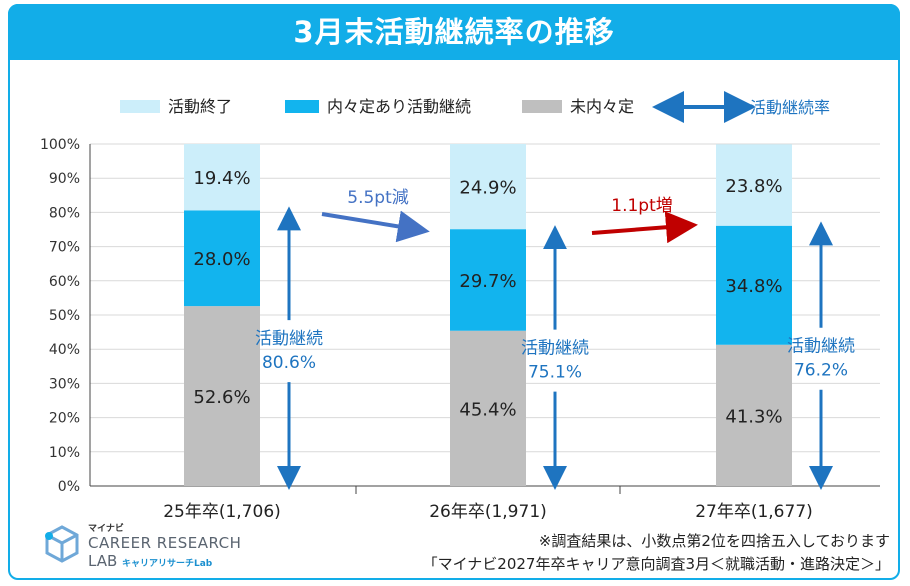 The image size is (910, 586). I want to click on bar-value-label: 24.9%, so click(487, 188).